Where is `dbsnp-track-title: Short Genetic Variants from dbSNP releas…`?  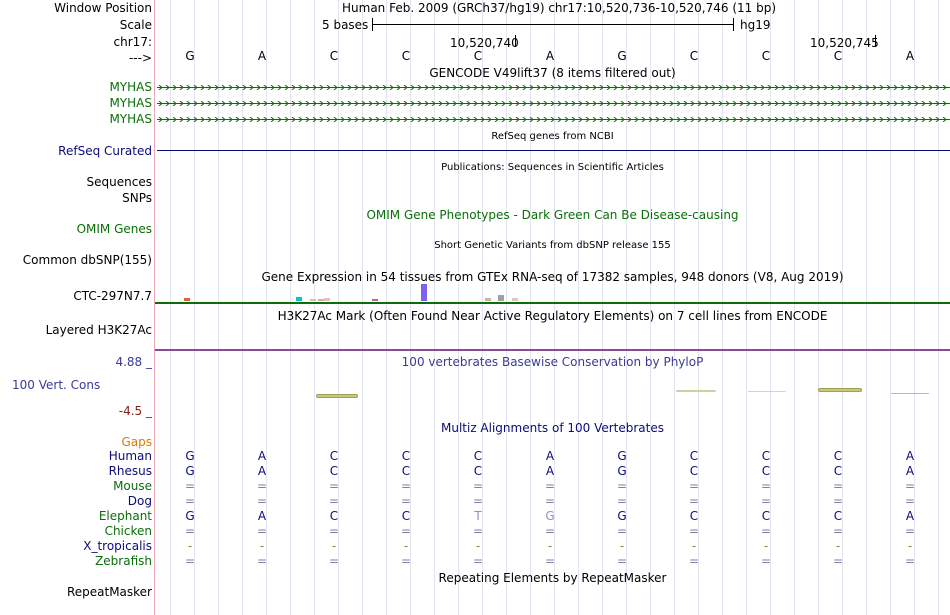
dbsnp-track-title: Short Genetic Variants from dbSNP releas… is located at coordinates (552, 245).